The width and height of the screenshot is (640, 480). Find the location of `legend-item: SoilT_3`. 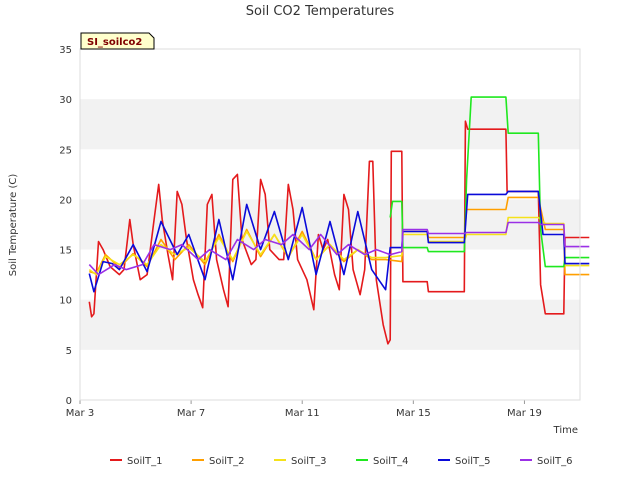

legend-item: SoilT_3 is located at coordinates (300, 461).